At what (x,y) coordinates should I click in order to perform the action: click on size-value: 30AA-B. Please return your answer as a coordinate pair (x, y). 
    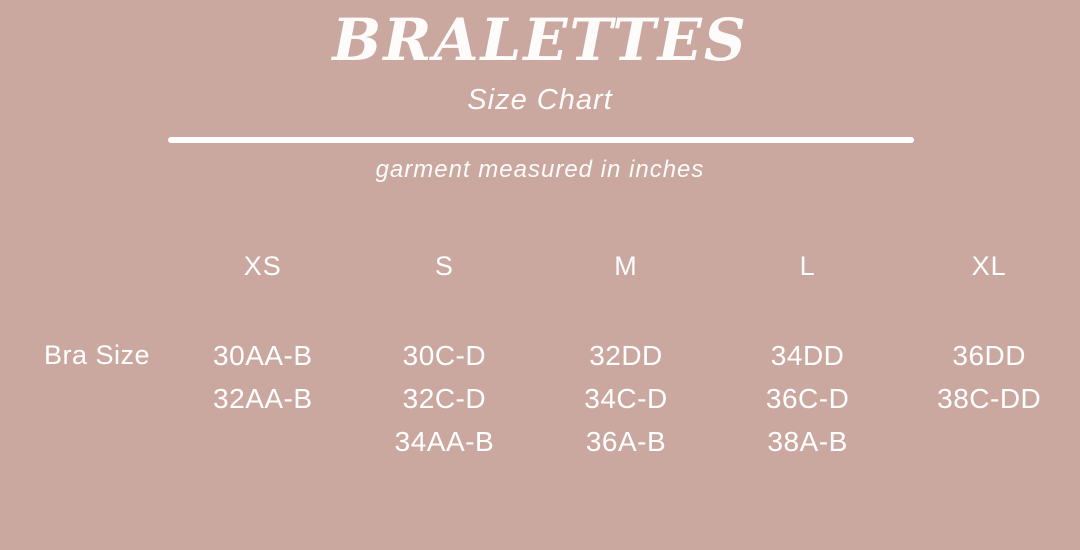
    Looking at the image, I should click on (263, 355).